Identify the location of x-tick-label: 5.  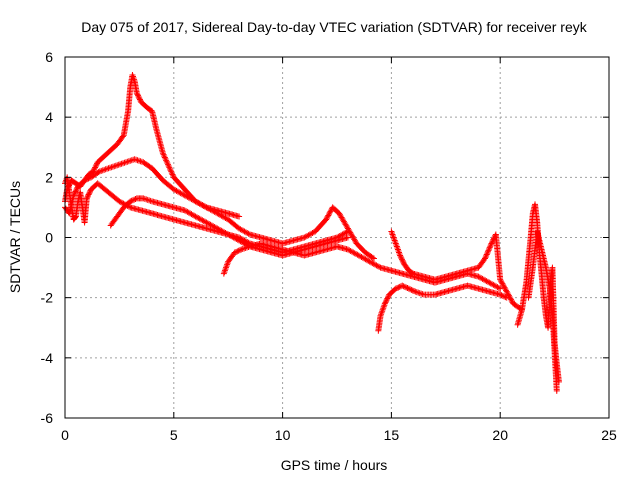
(174, 435).